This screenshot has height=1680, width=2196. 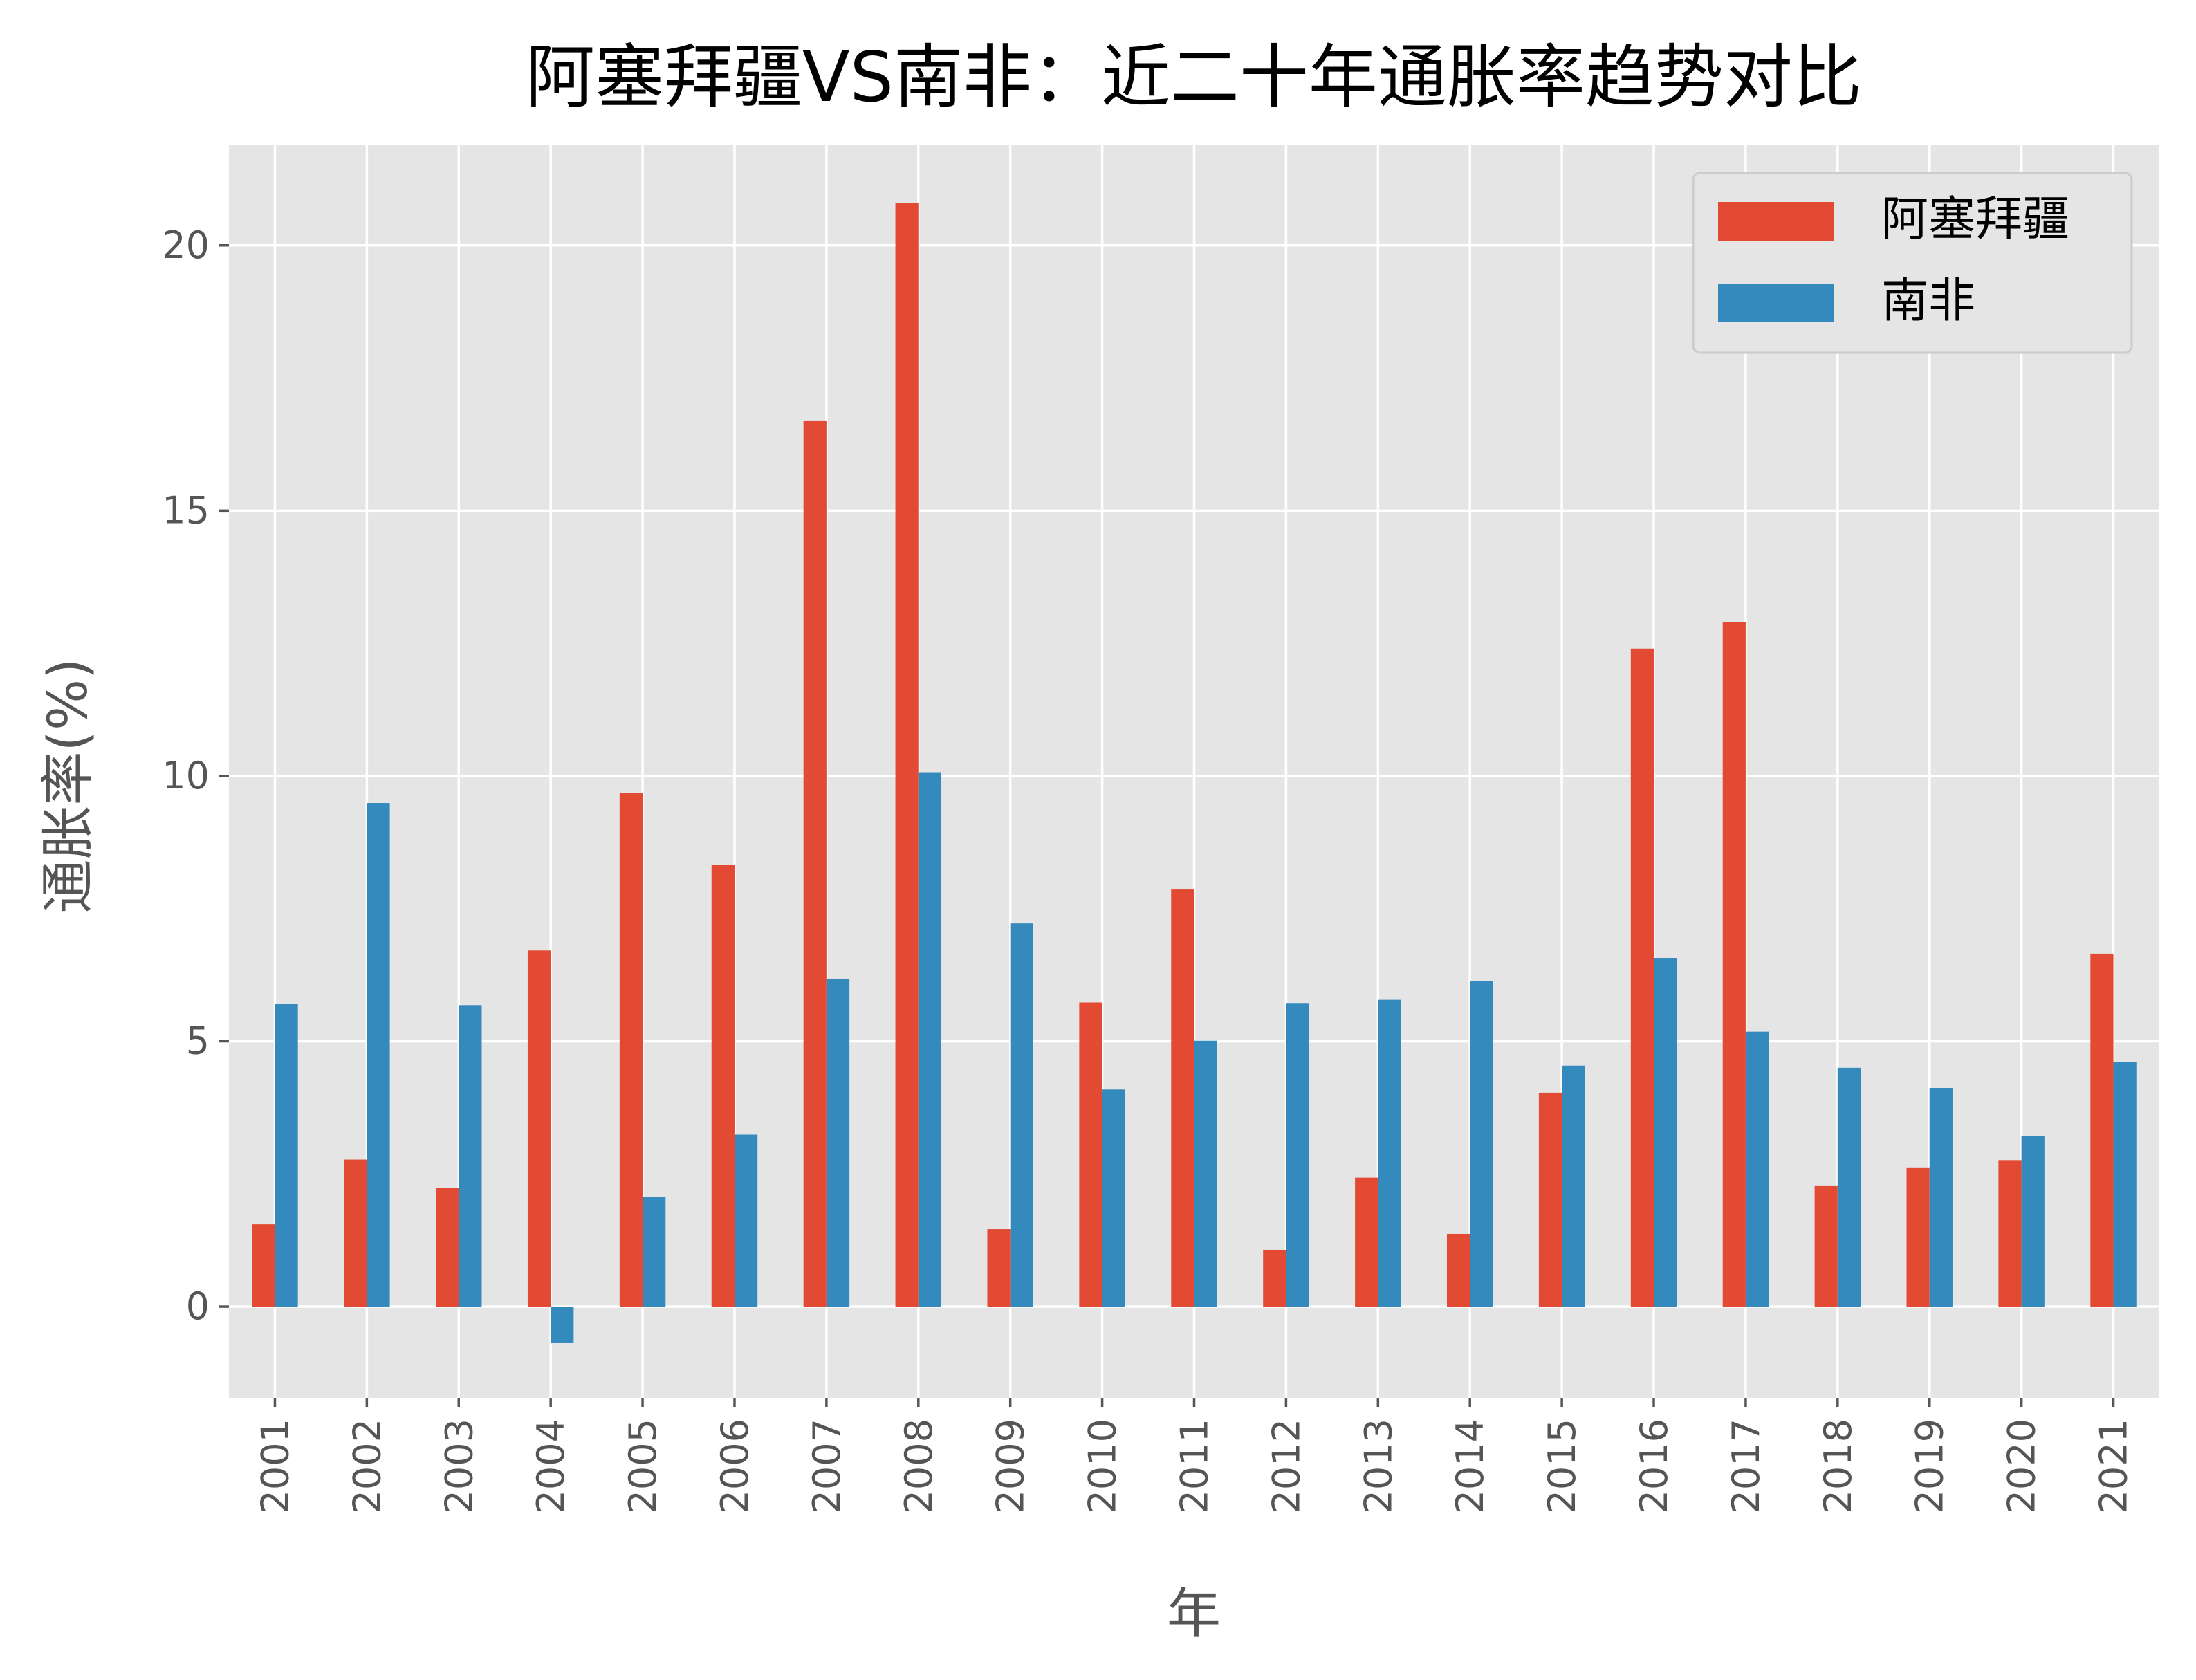 I want to click on x-tick-label: 2013, so click(x=1378, y=1466).